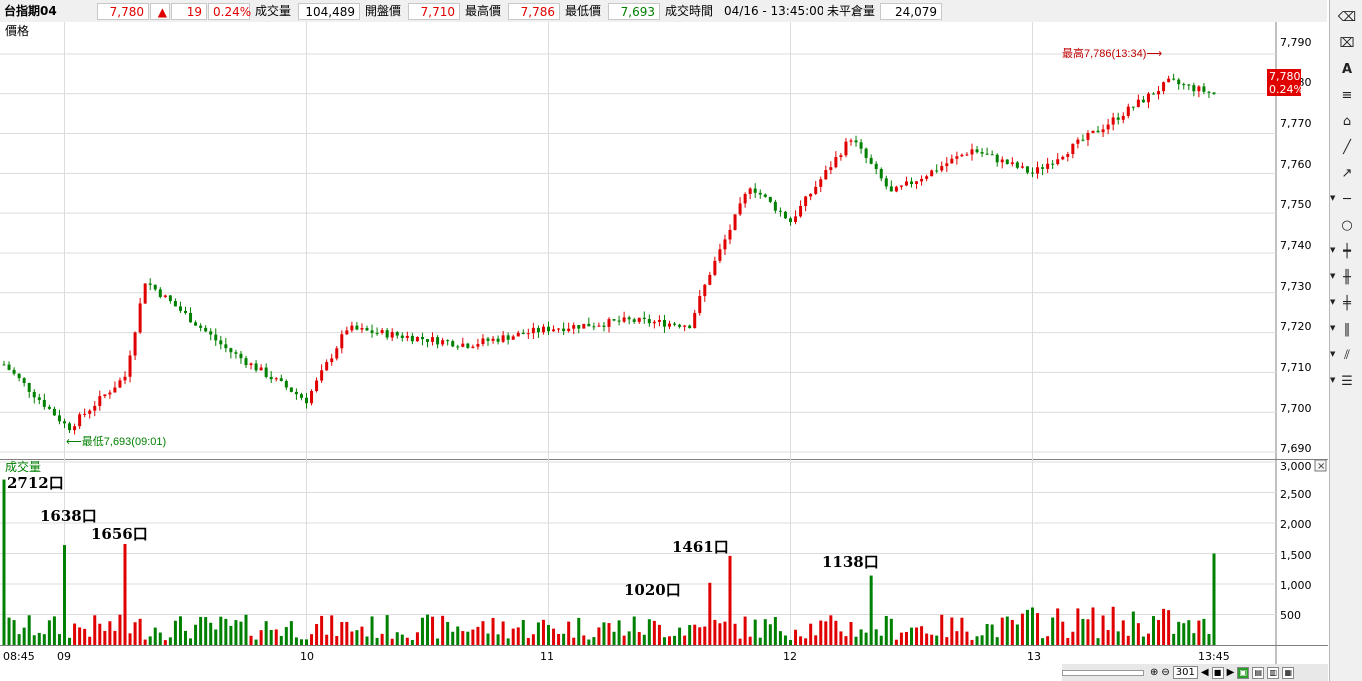  I want to click on time-value: 04/16 - 13:45:00, so click(772, 11).